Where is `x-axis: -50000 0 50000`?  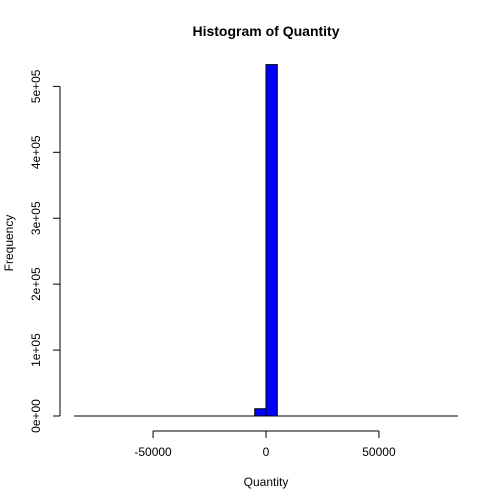
x-axis: -50000 0 50000 is located at coordinates (265, 444).